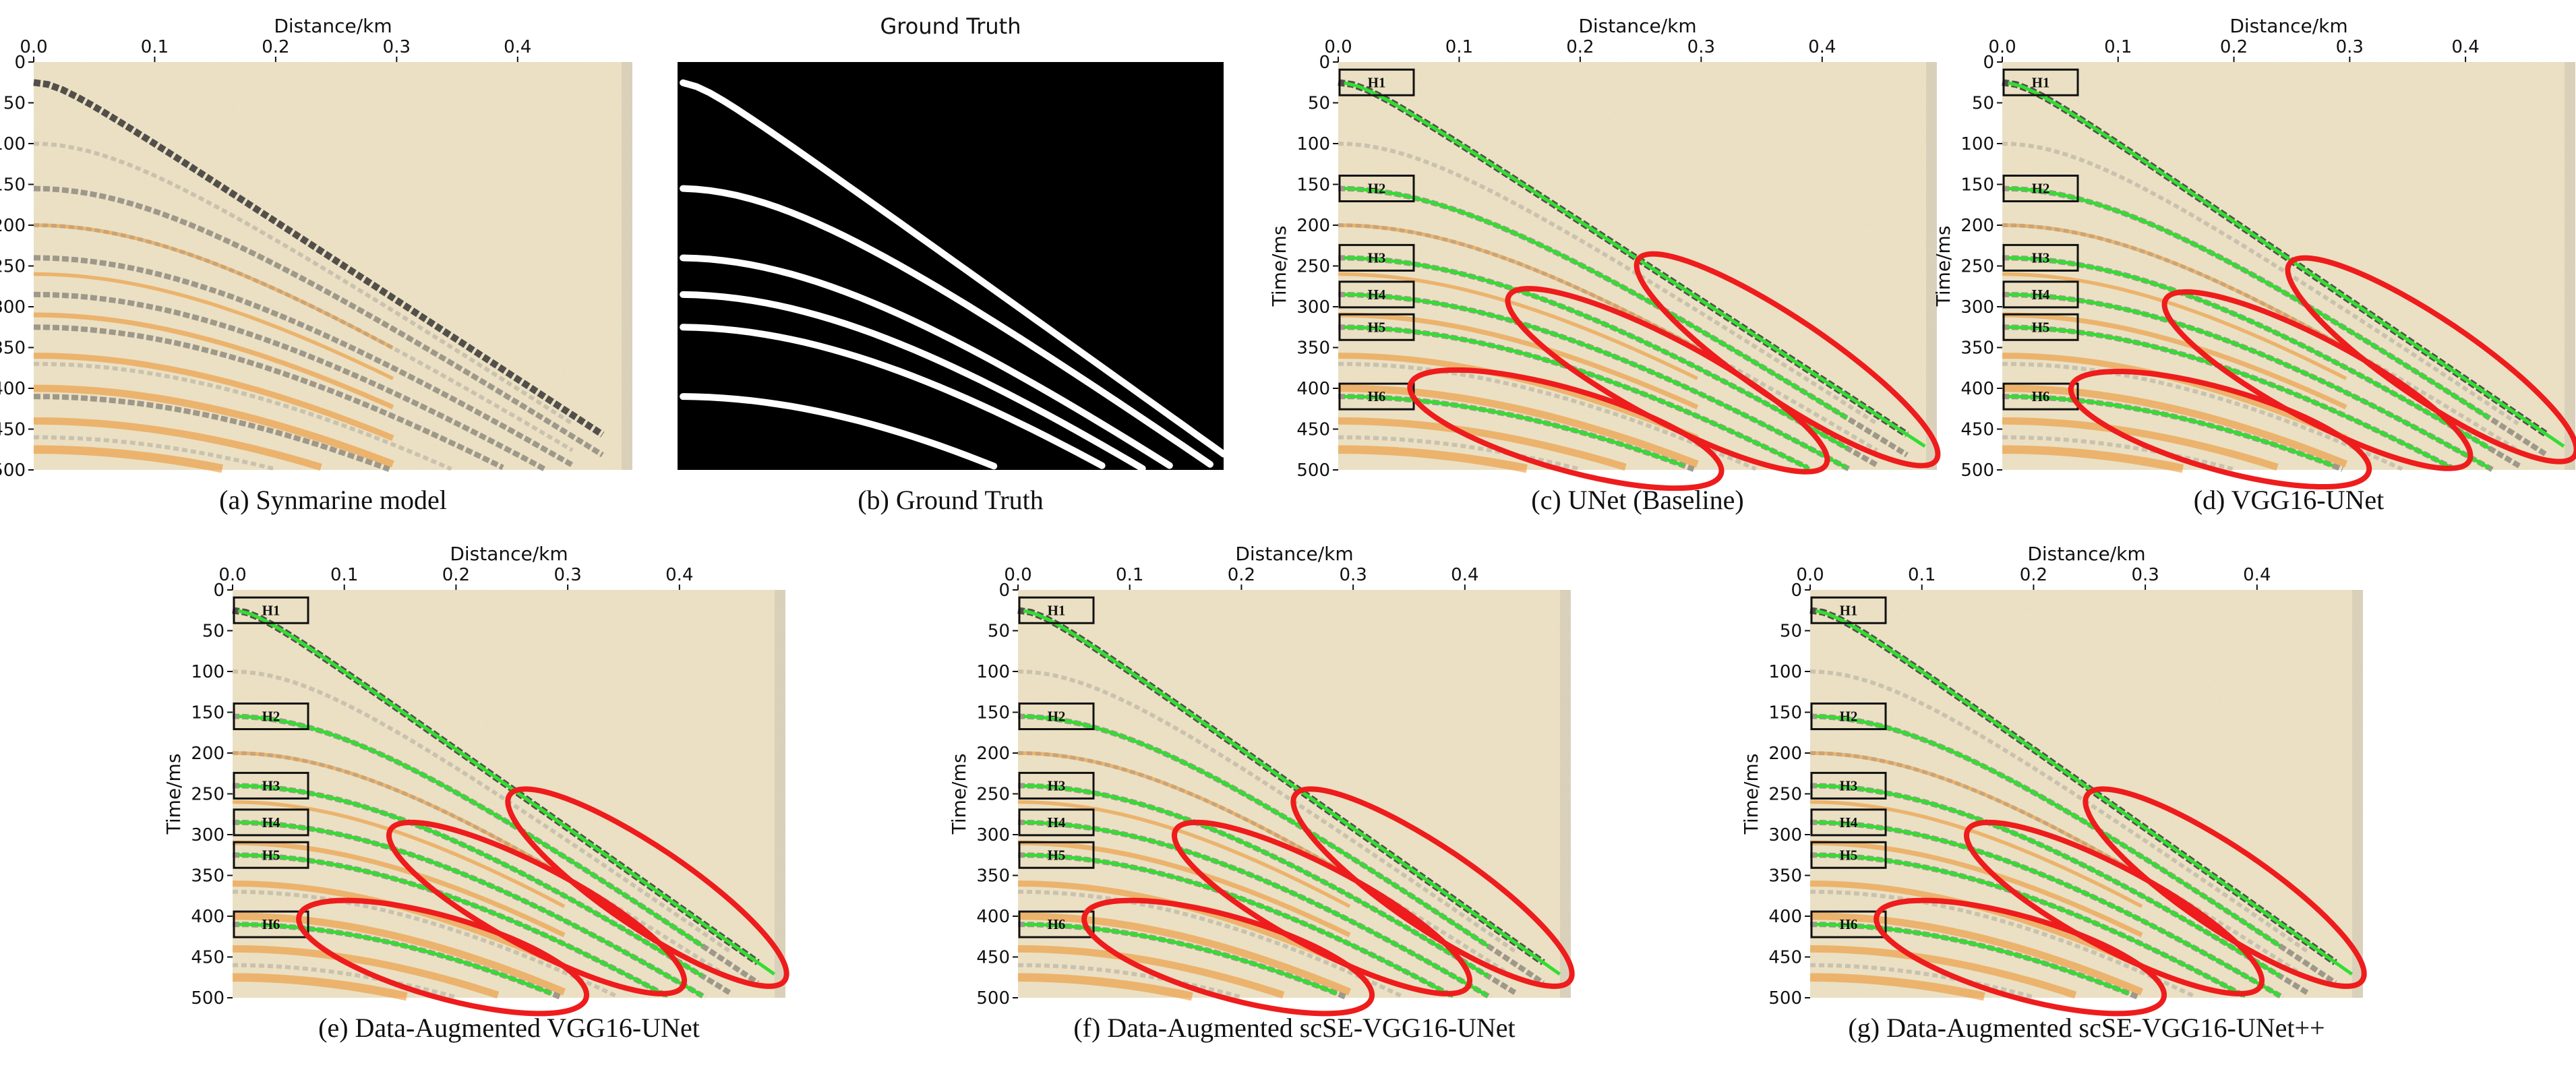  Describe the element at coordinates (1294, 1028) in the screenshot. I see `panel-caption-f: (f) Data-Augmented scSE-VGG16-UNet` at that location.